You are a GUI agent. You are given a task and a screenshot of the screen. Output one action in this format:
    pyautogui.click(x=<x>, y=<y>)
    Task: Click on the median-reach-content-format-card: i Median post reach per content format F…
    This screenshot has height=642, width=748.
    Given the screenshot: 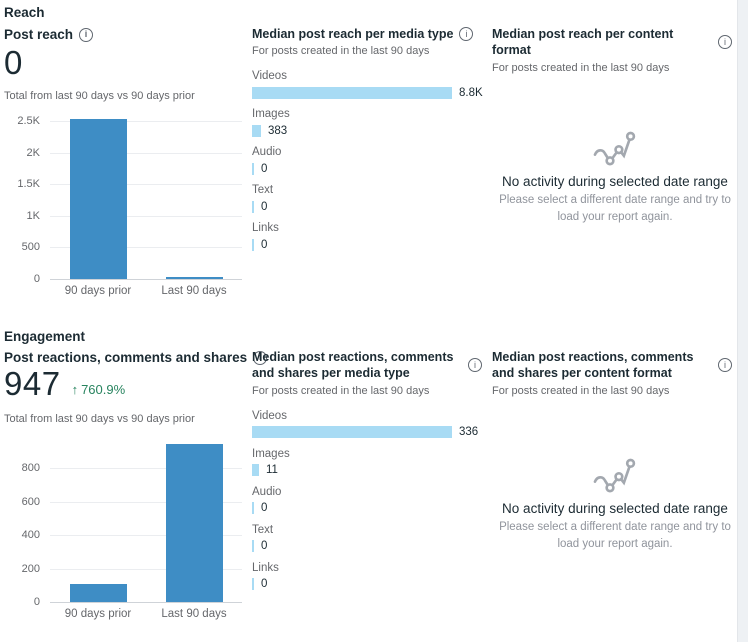 What is the action you would take?
    pyautogui.click(x=615, y=50)
    